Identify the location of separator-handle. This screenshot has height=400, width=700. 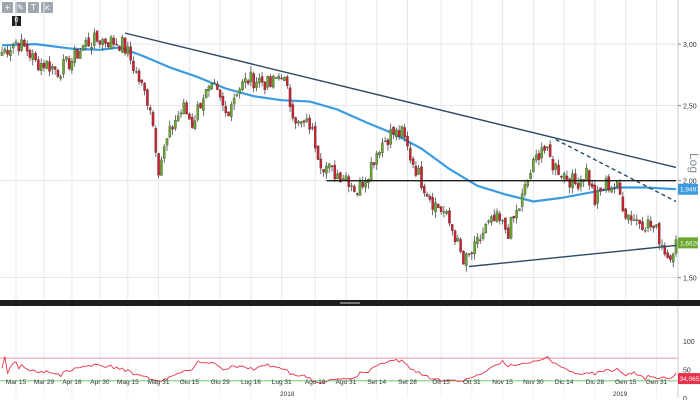
(350, 303).